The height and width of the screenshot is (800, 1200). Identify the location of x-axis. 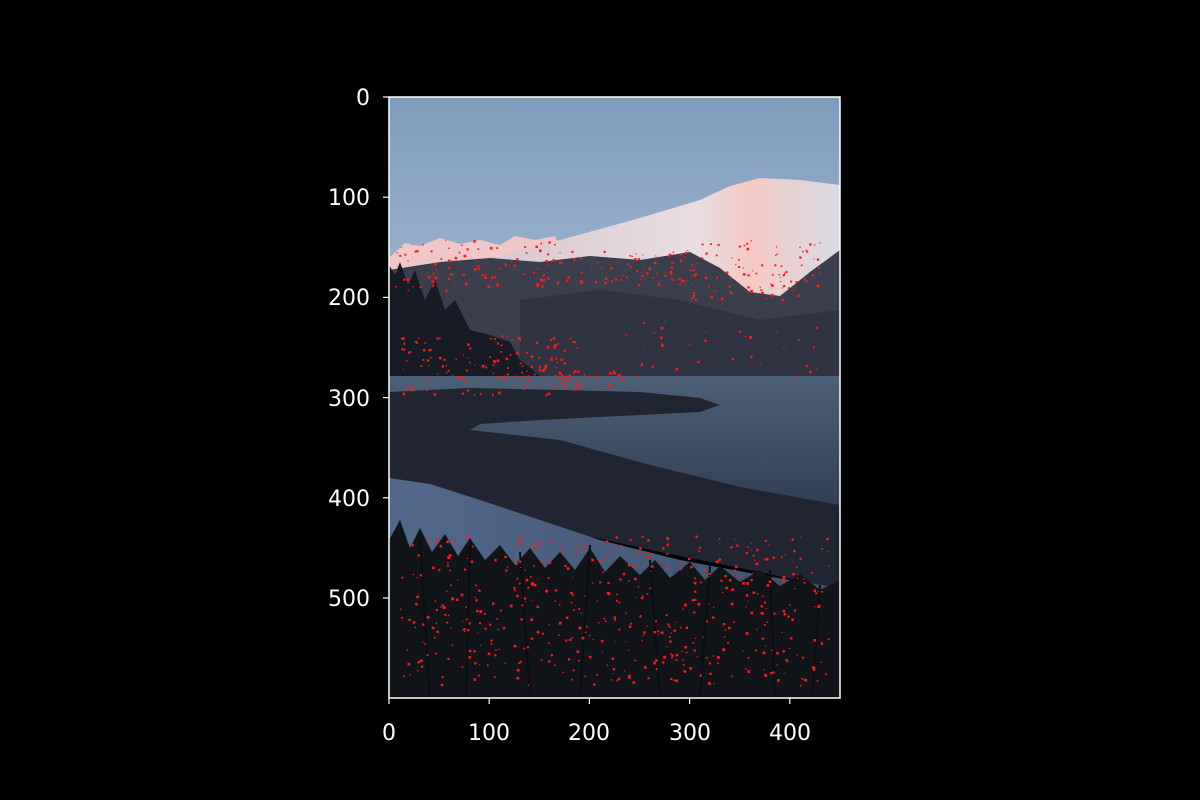
(589, 701).